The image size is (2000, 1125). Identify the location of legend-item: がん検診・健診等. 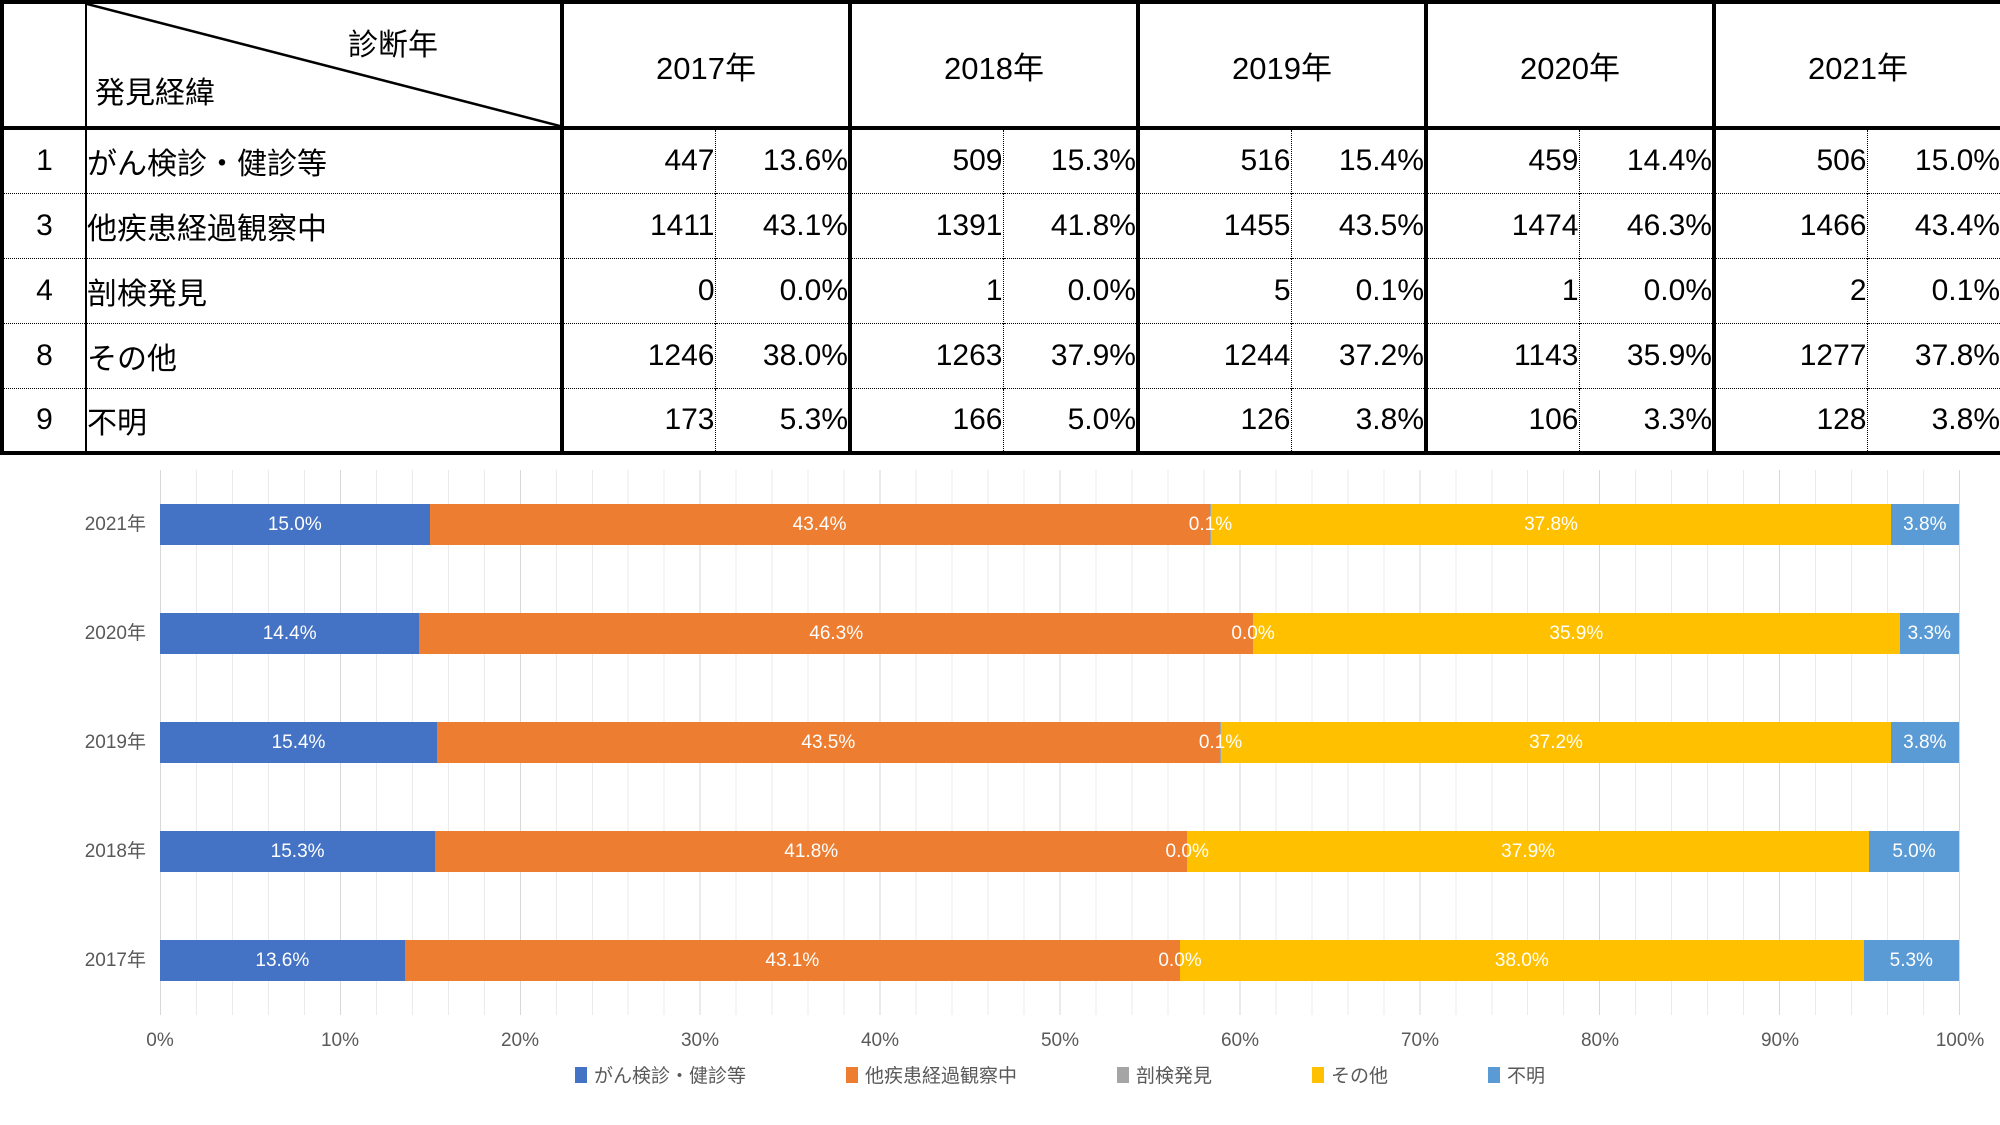
(660, 1074).